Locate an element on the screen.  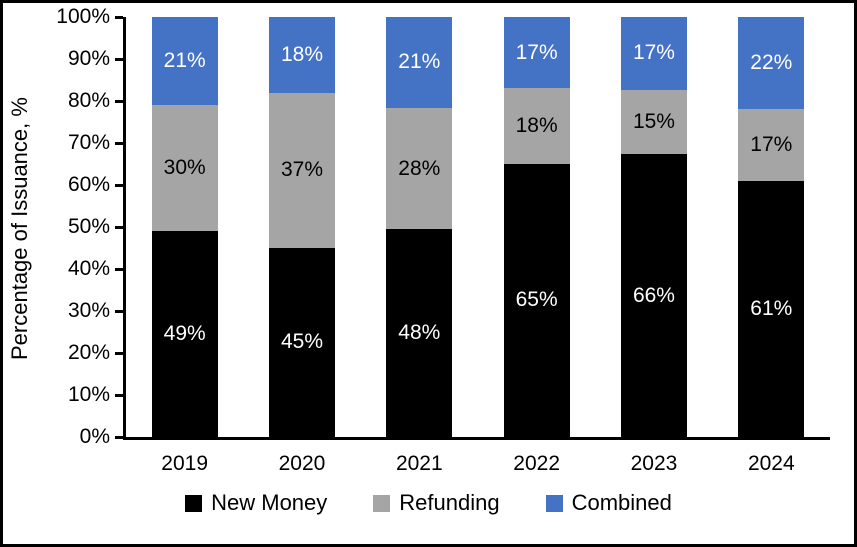
bar-value-label: 30% is located at coordinates (184, 168).